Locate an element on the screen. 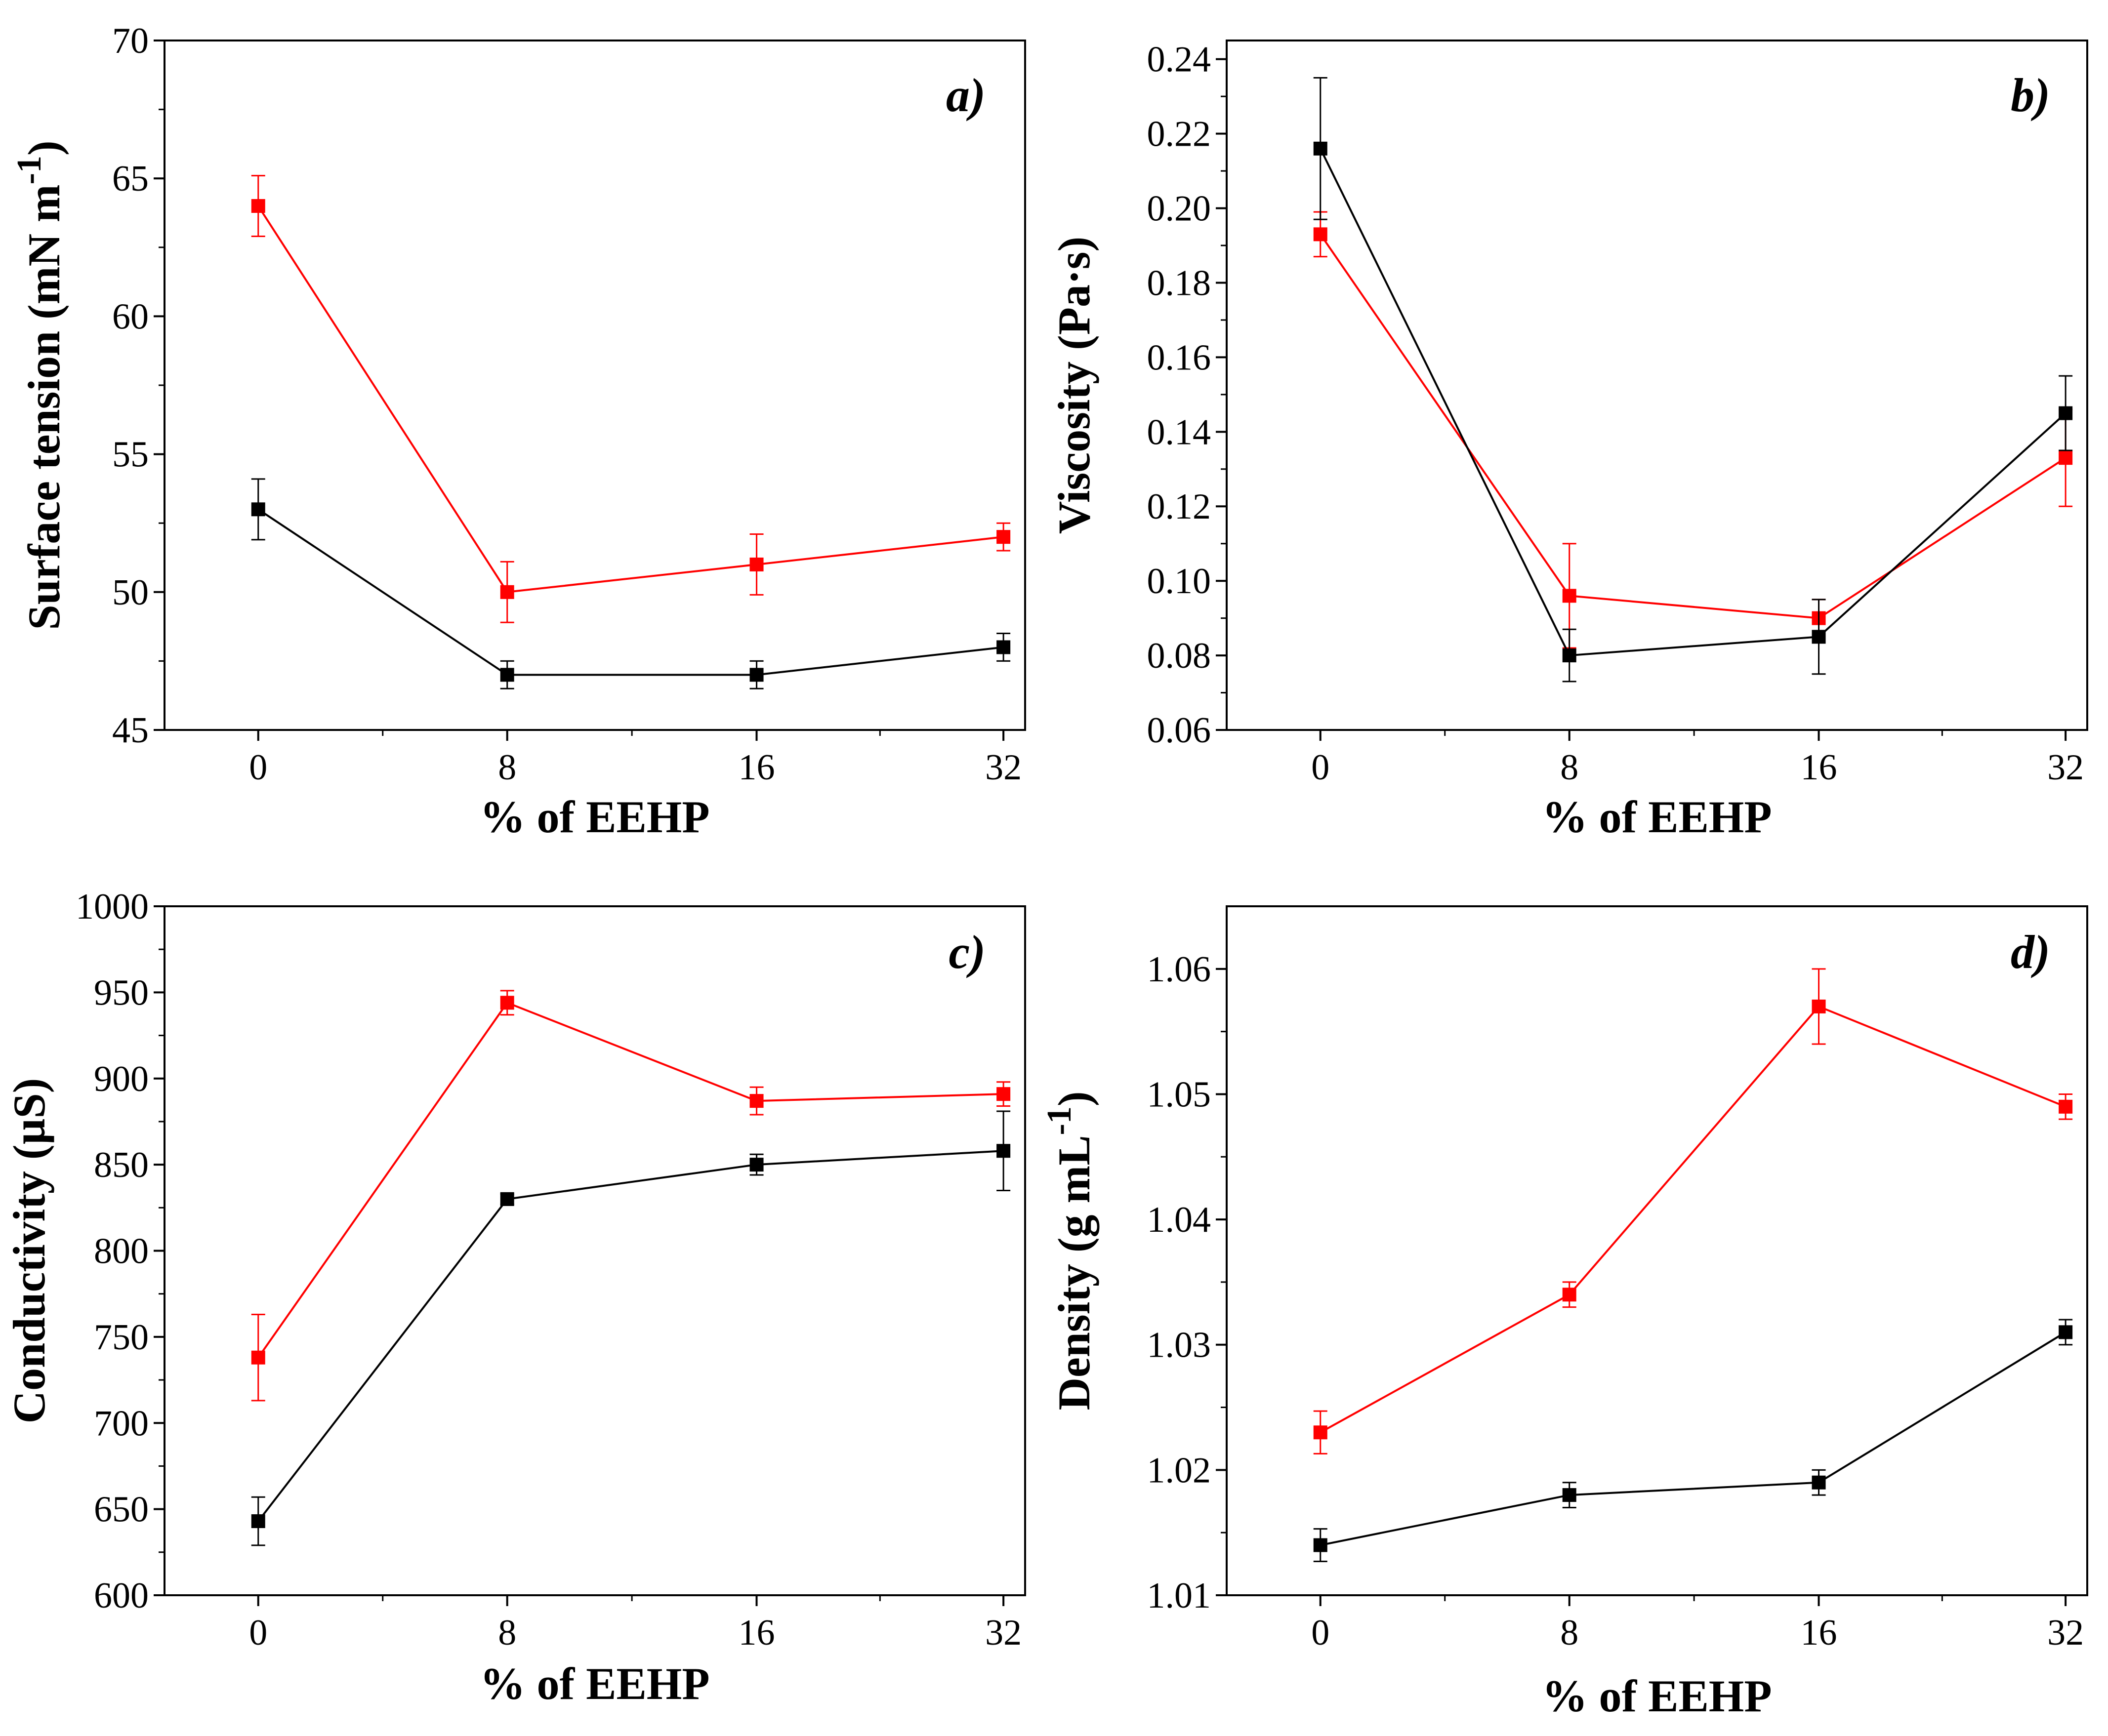  y-tick-label: 700 is located at coordinates (122, 1424).